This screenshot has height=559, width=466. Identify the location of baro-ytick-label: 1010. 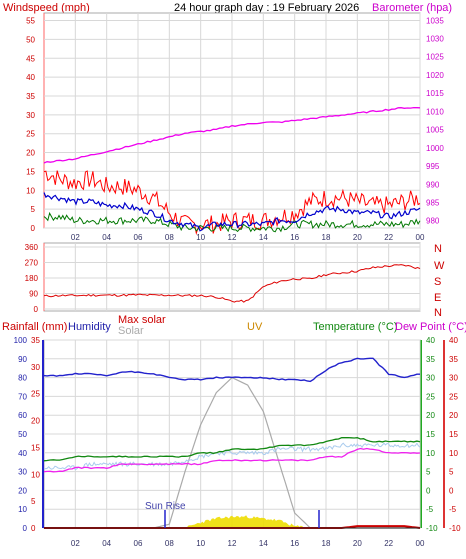
(435, 111).